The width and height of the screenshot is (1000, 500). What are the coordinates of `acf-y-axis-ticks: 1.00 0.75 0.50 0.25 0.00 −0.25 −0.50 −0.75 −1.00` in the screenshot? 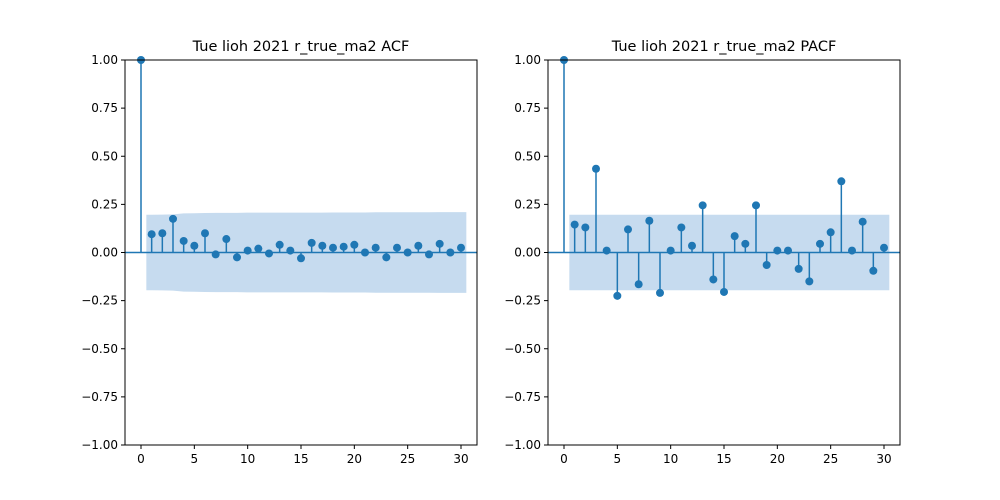 It's located at (103, 252).